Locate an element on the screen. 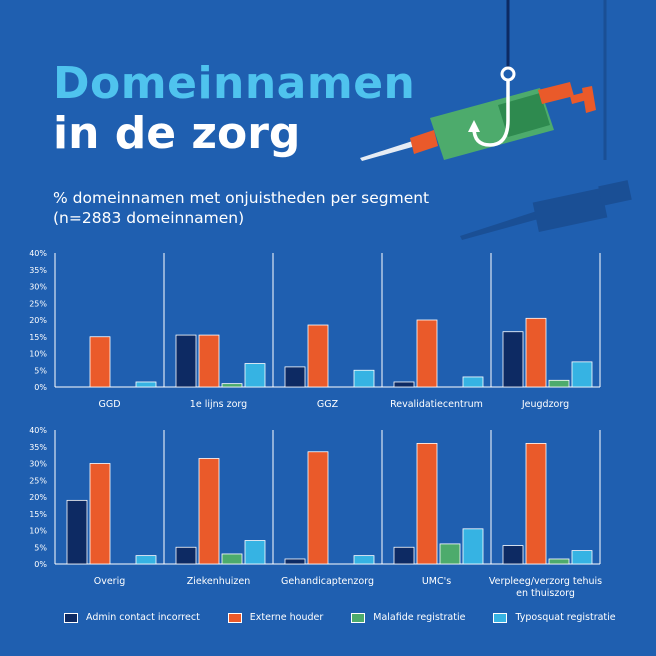 This screenshot has height=656, width=656. page-title-line2: in de zorg is located at coordinates (177, 133).